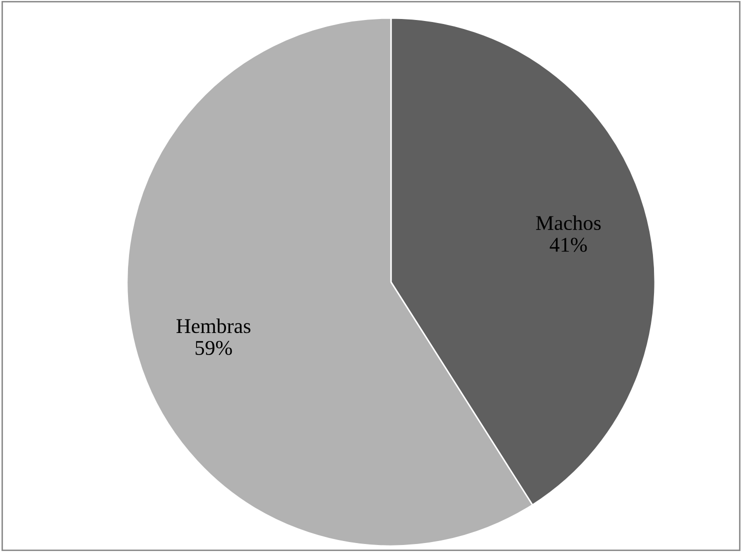 Image resolution: width=742 pixels, height=552 pixels. I want to click on data-label: 41%, so click(568, 245).